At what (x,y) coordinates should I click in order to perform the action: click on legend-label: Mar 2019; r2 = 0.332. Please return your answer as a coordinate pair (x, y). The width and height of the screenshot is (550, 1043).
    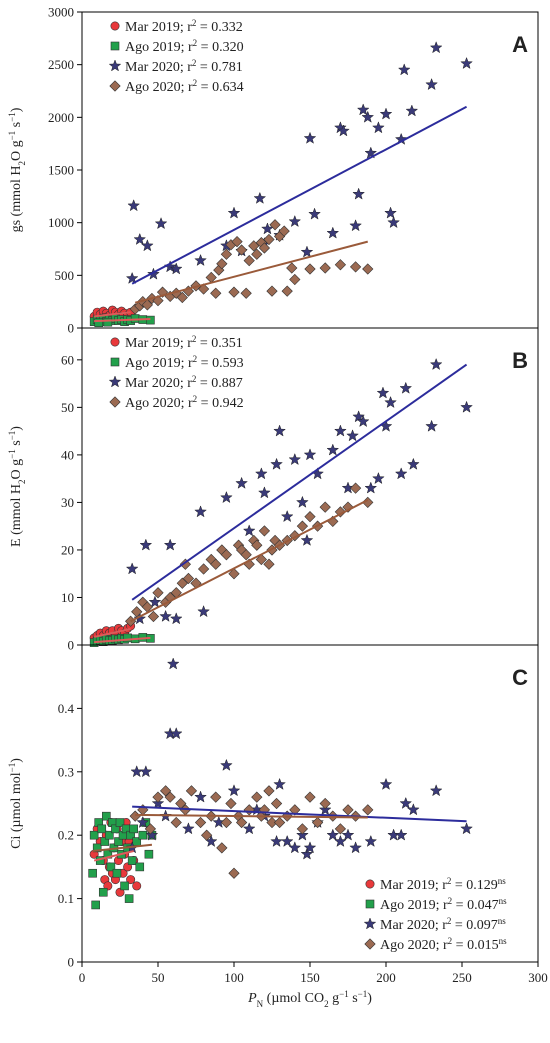
    Looking at the image, I should click on (184, 26).